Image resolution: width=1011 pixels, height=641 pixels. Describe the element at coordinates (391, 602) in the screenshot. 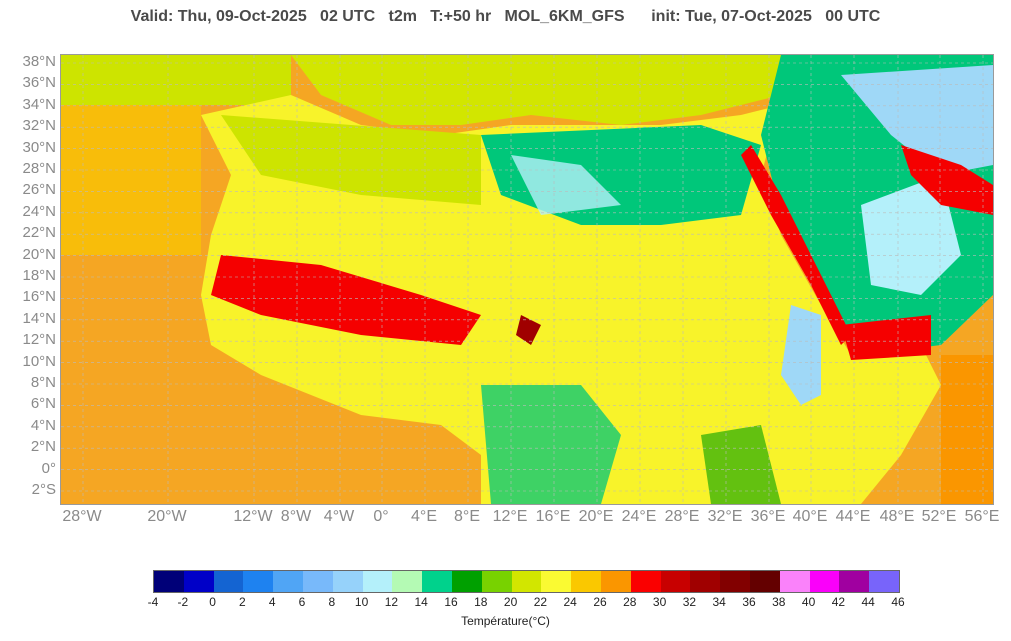

I see `color-bar-tick-label: 12` at that location.